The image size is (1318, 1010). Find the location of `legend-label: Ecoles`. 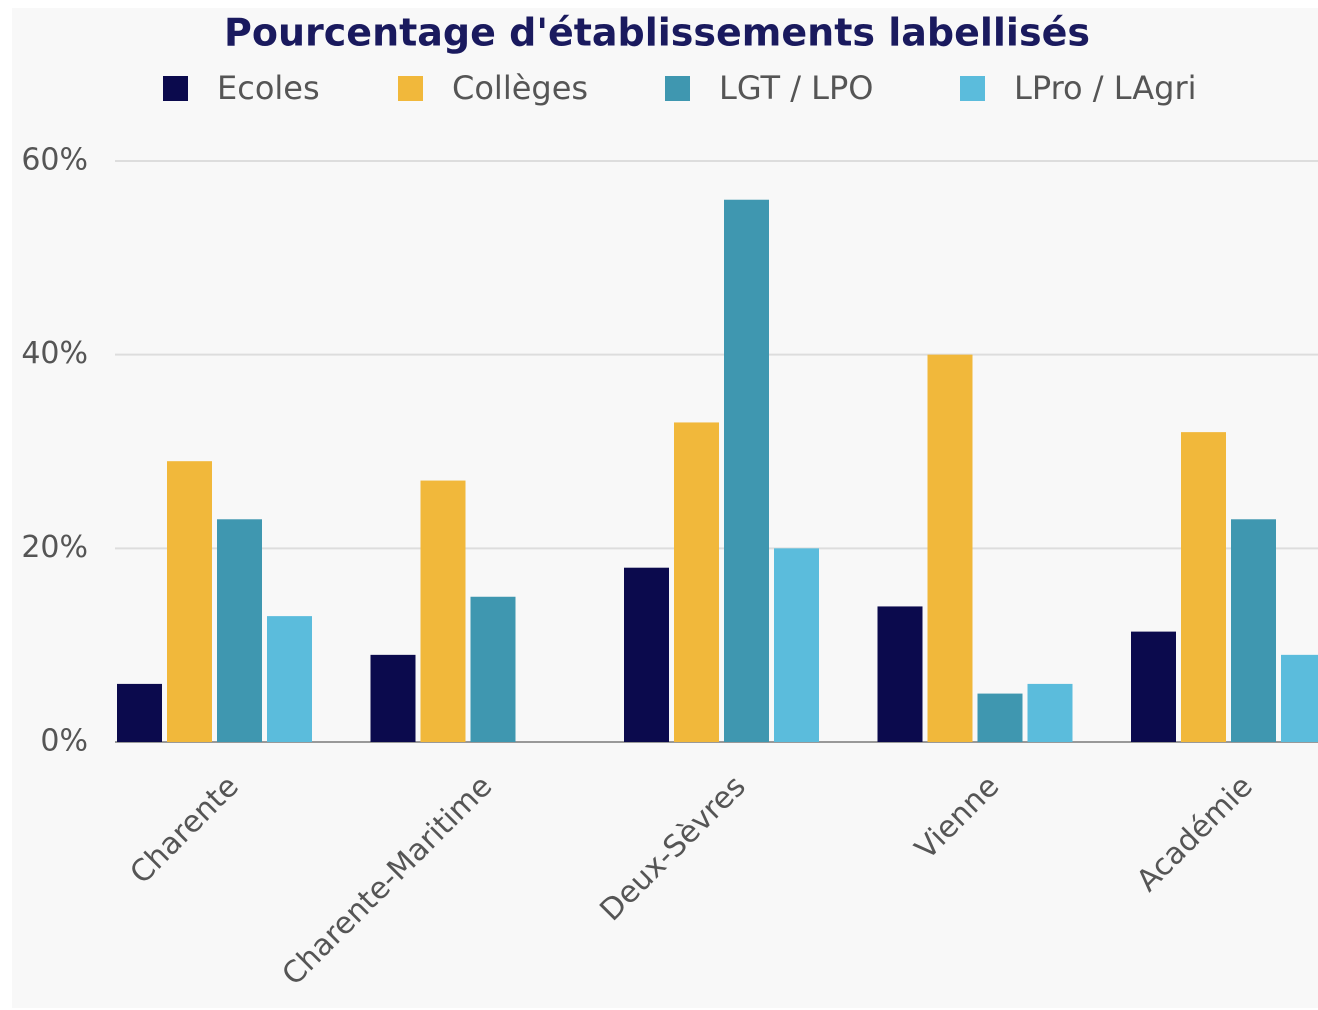

legend-label: Ecoles is located at coordinates (268, 88).